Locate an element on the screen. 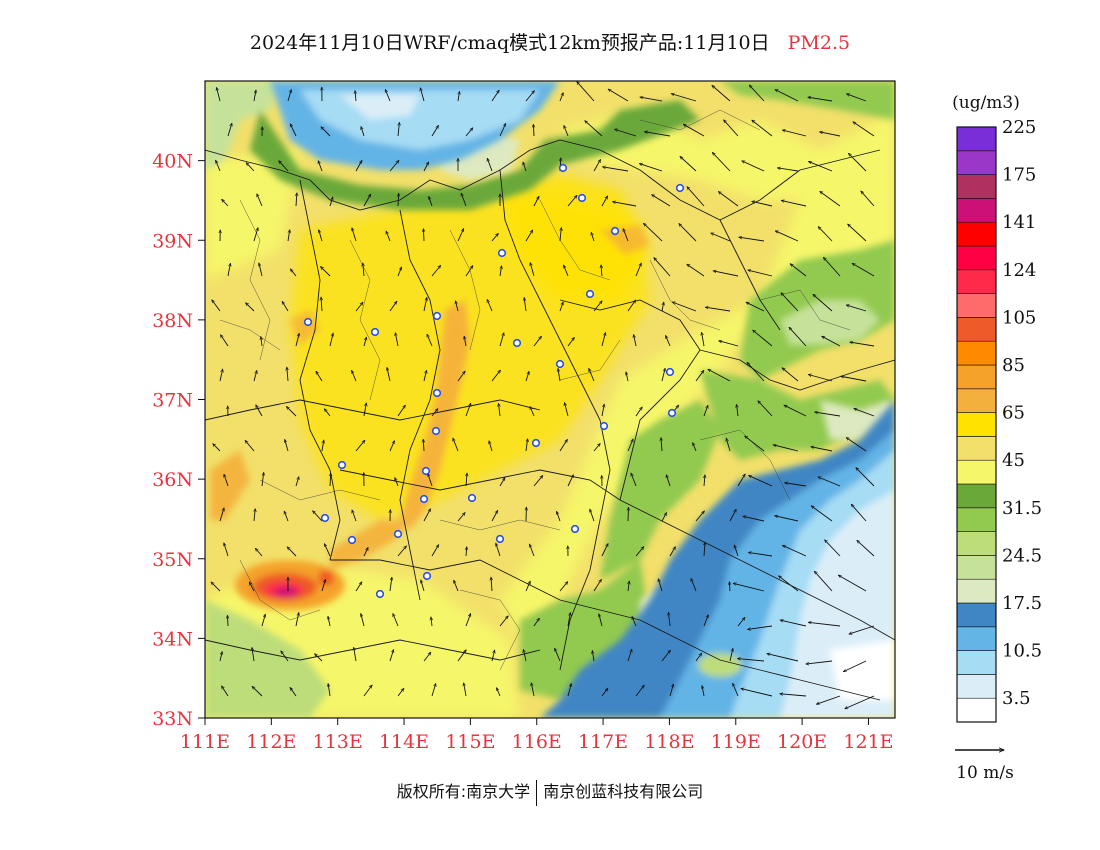 The height and width of the screenshot is (850, 1100). lon-label: 120E is located at coordinates (802, 742).